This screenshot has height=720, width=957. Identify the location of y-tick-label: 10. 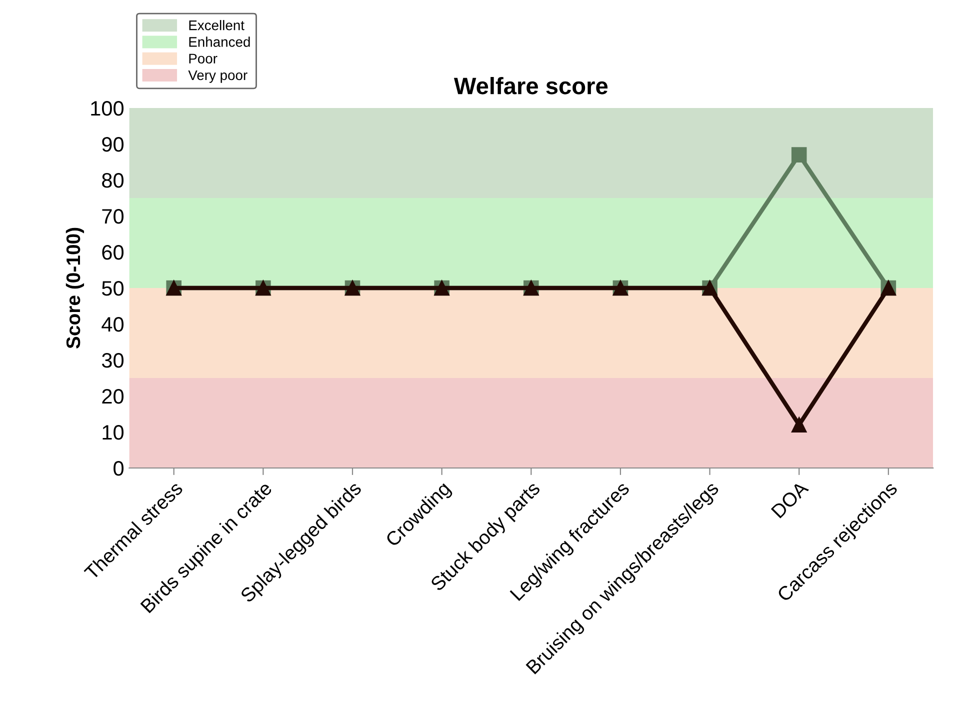
(113, 432).